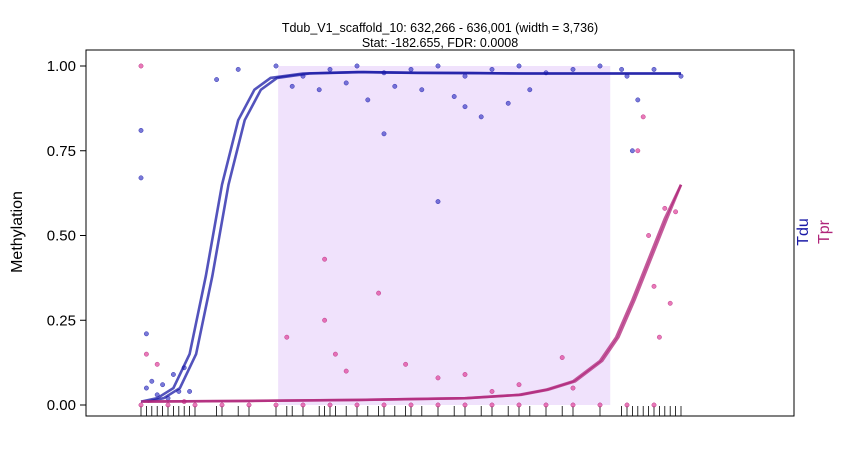  Describe the element at coordinates (61, 320) in the screenshot. I see `y-tick-label: 0.25` at that location.